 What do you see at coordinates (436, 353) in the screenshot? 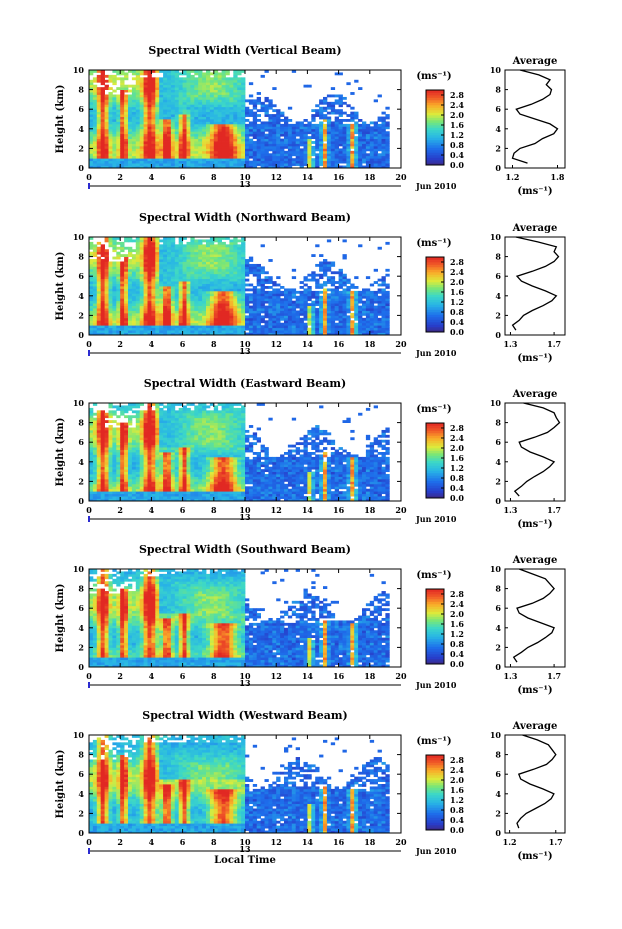
I see `date-label: Jun 2010` at bounding box center [436, 353].